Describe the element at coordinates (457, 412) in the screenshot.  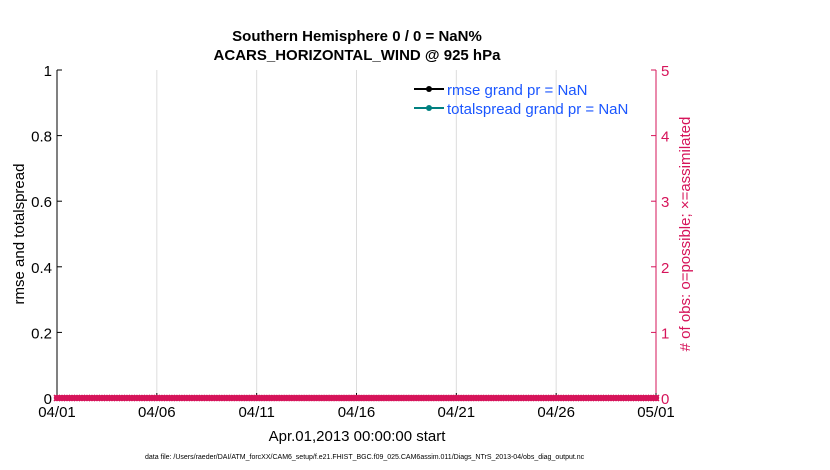
I see `x-tick-label: 04/21` at that location.